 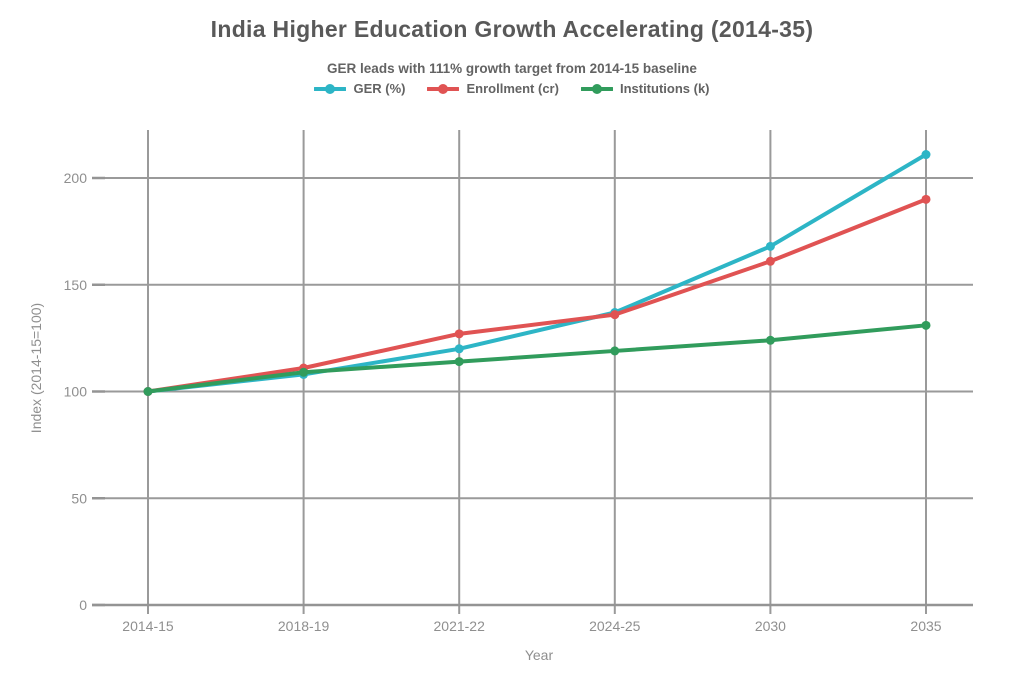 I want to click on x-tick-label: 2021-22, so click(x=460, y=626).